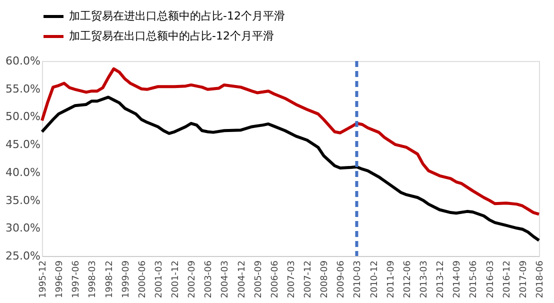 The width and height of the screenshot is (554, 303). Describe the element at coordinates (541, 279) in the screenshot. I see `x-tick-label: 2018-06` at that location.